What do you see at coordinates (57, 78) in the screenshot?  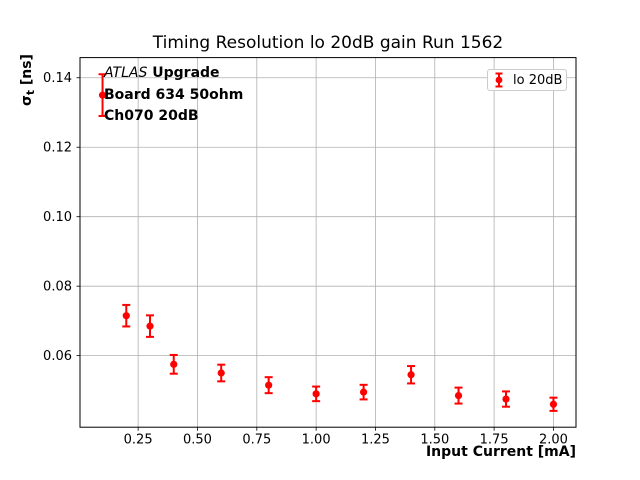 I see `y-tick-label: 0.14` at bounding box center [57, 78].